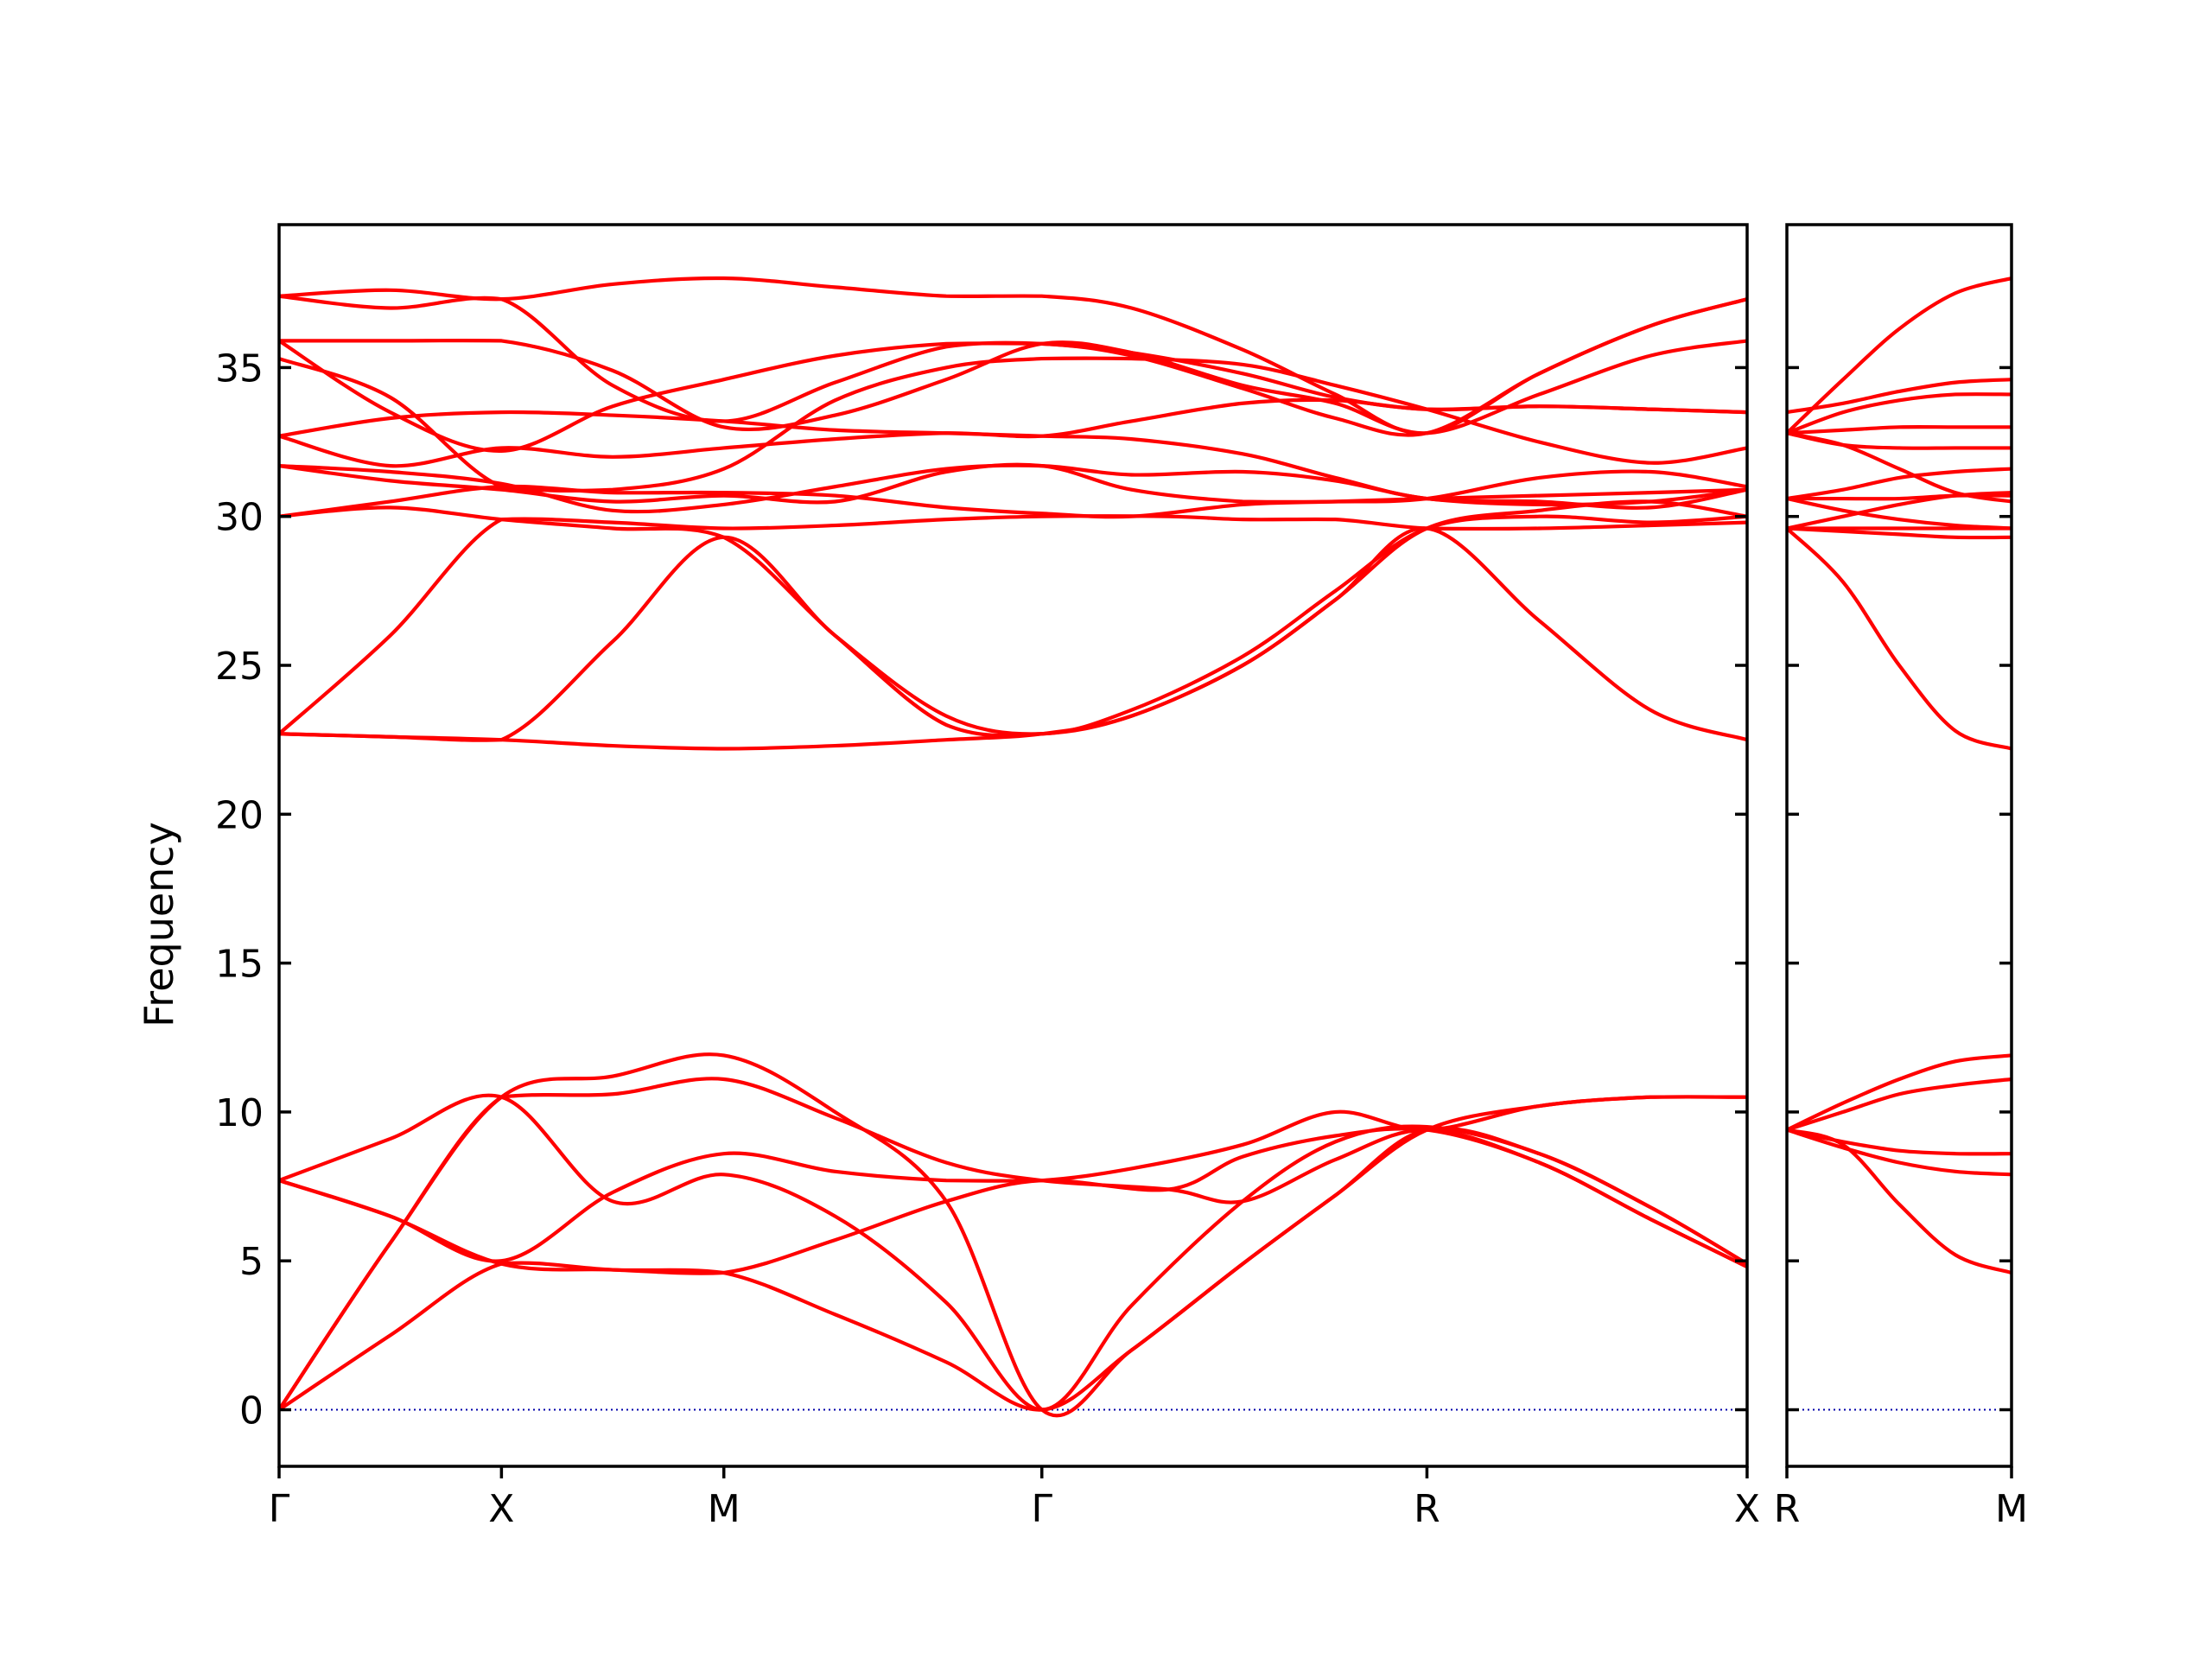 This screenshot has height=1659, width=2212. Describe the element at coordinates (239, 368) in the screenshot. I see `y-tick-label: 35` at that location.